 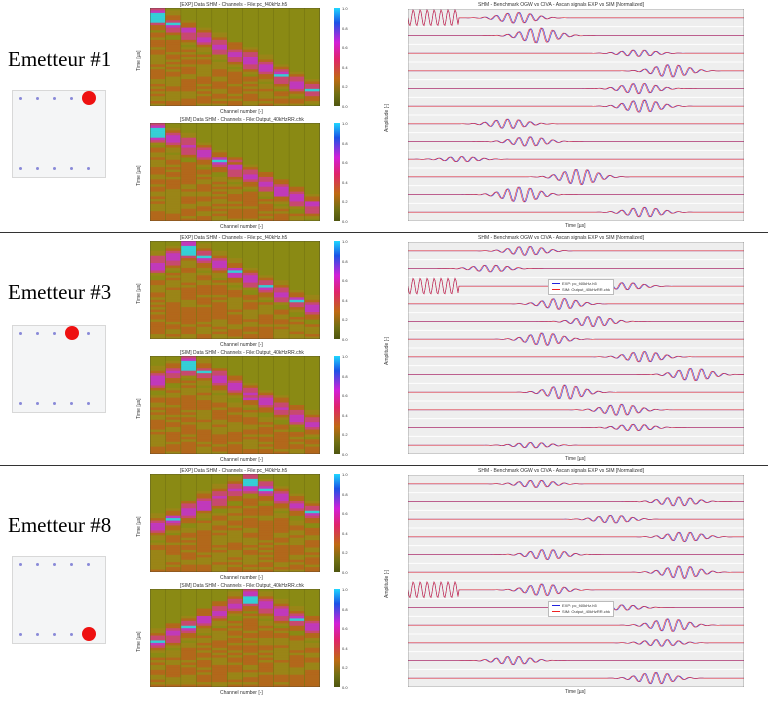 I want to click on ascan-legend: EXP: pc_f40kHz.h5 SIM: Output_40kHzRR.chk, so click(x=581, y=609).